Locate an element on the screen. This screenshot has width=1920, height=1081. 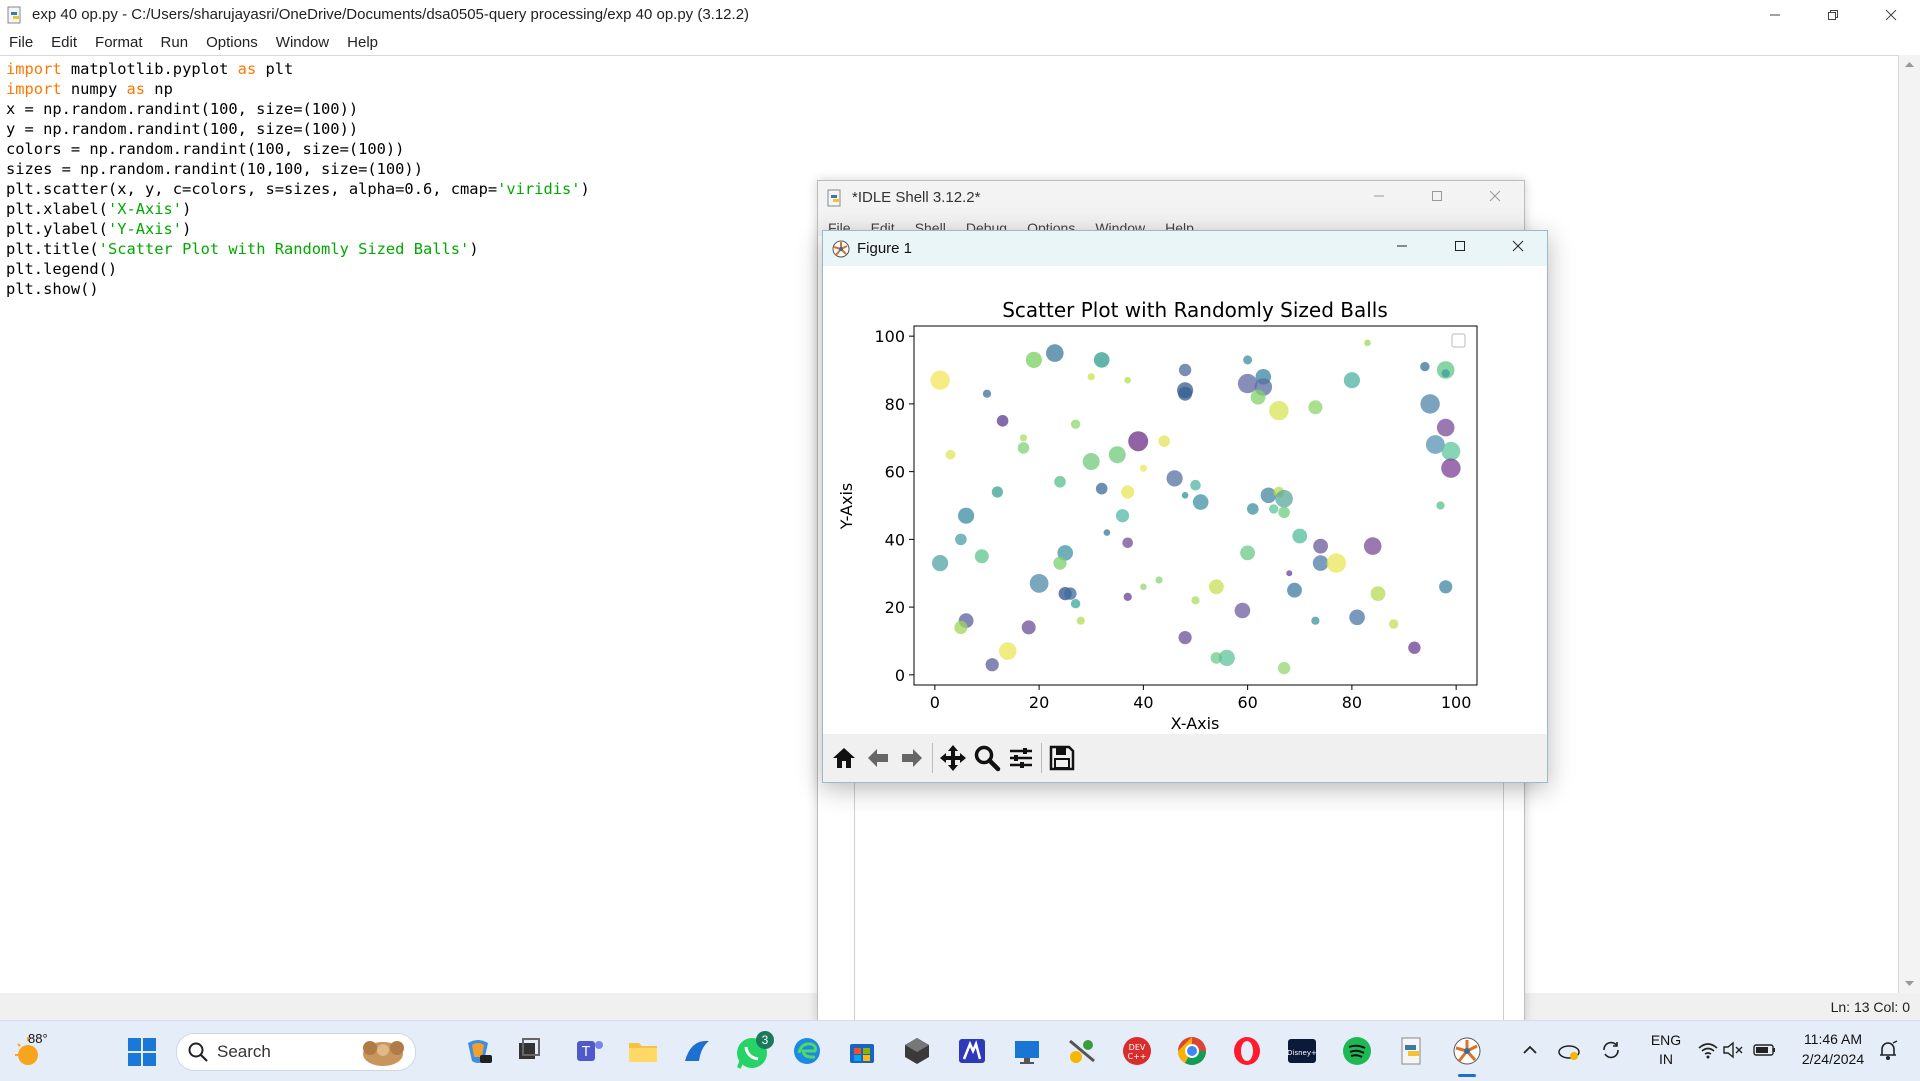
pan-icon is located at coordinates (953, 758).